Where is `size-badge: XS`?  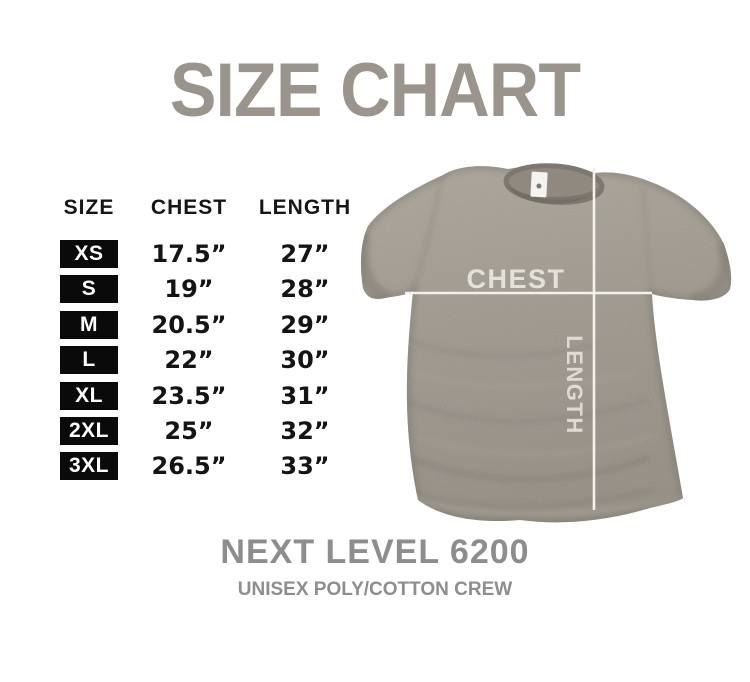
size-badge: XS is located at coordinates (89, 254).